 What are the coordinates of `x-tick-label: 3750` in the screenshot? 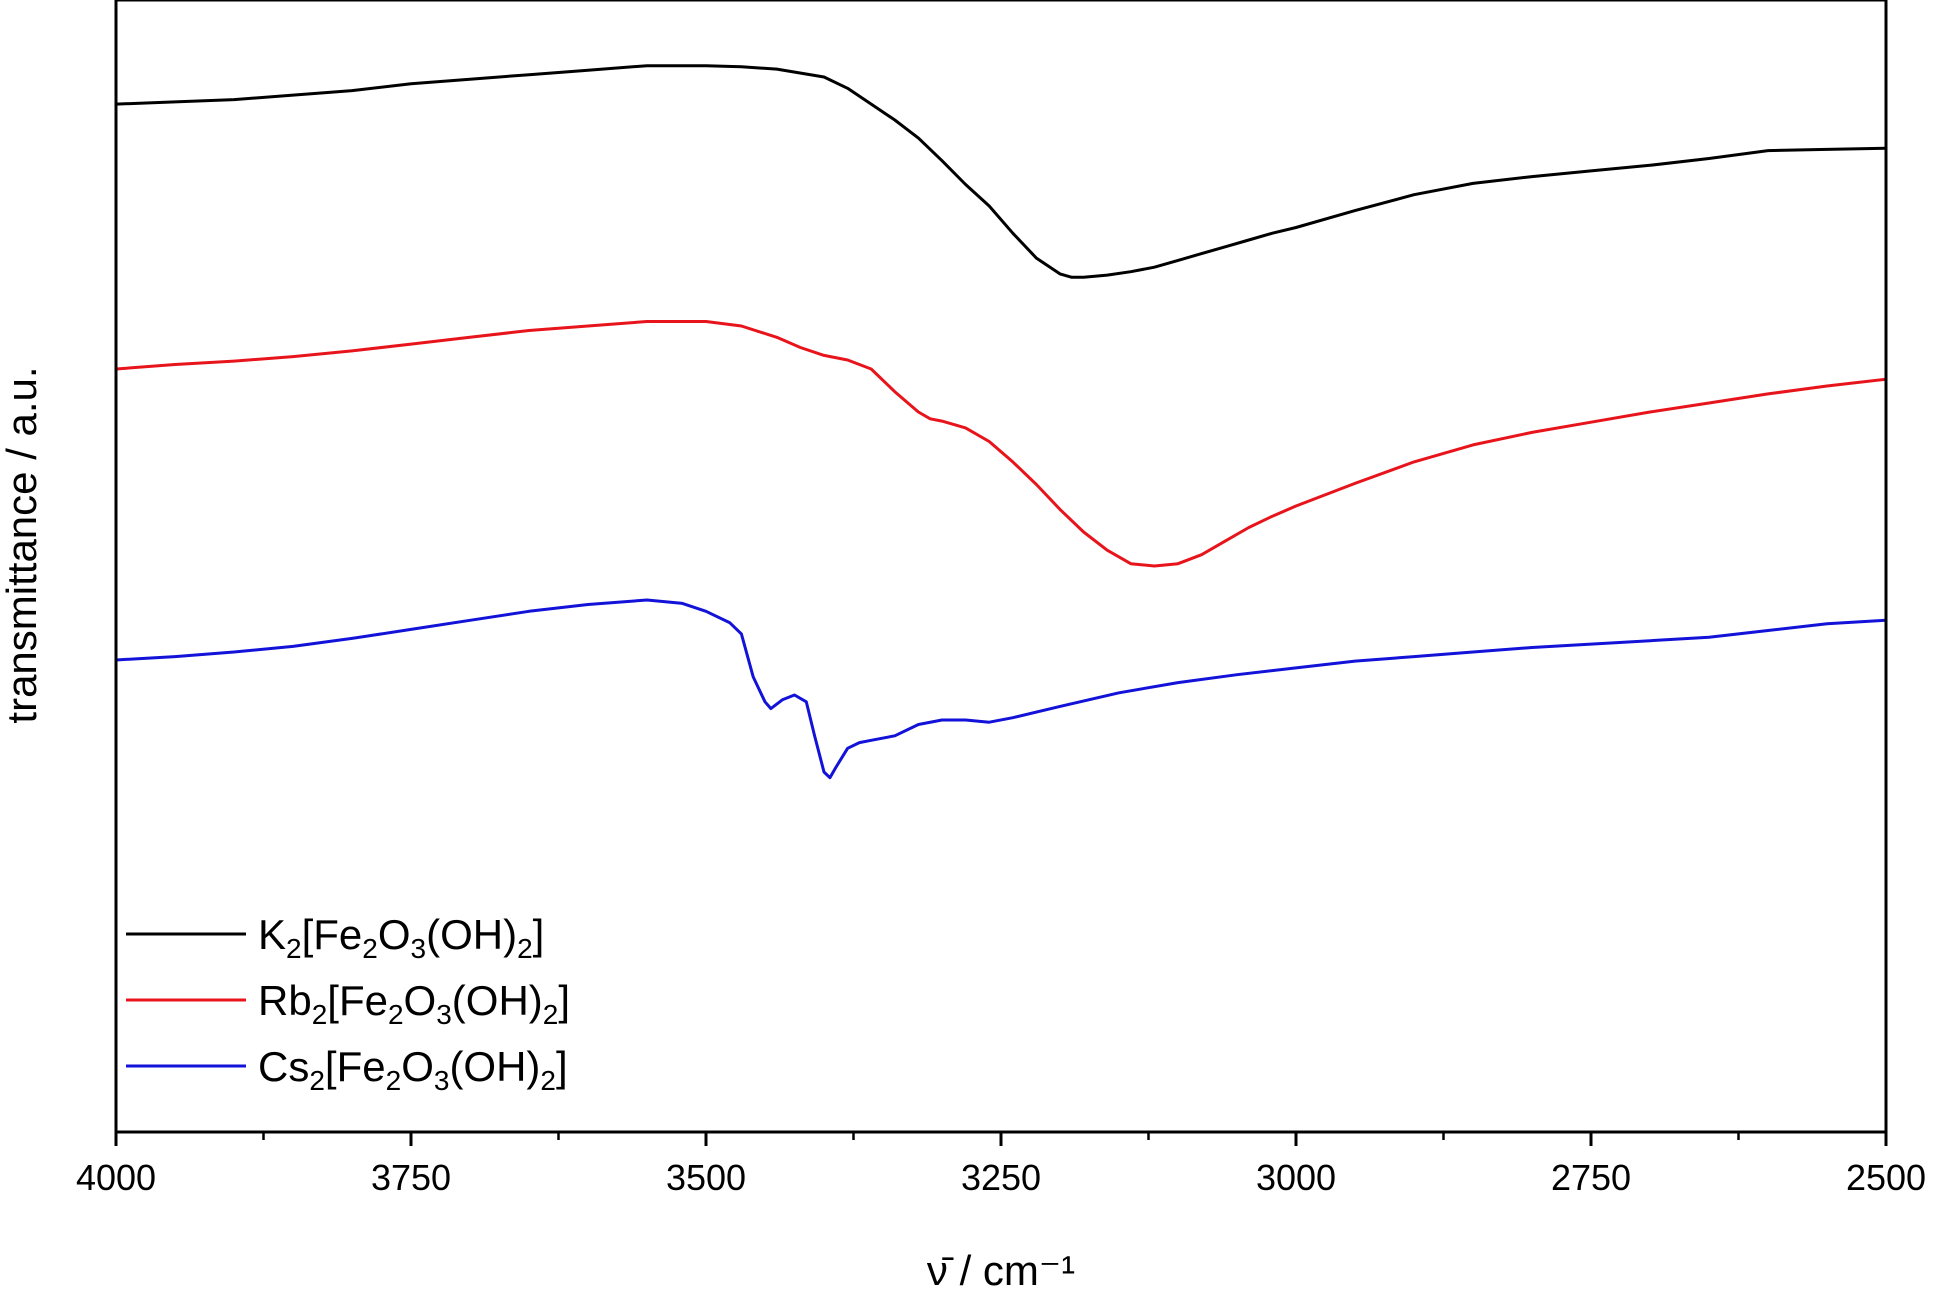 It's located at (411, 1177).